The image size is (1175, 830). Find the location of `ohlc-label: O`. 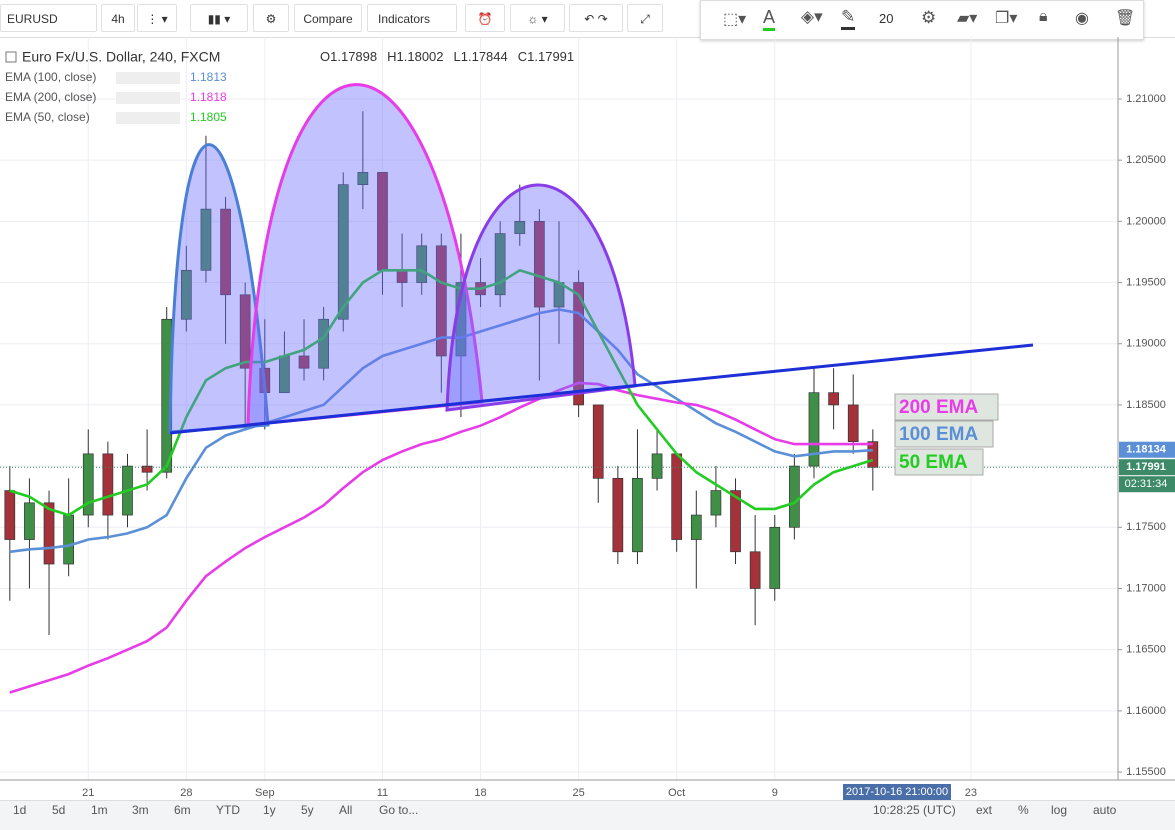

ohlc-label: O is located at coordinates (325, 56).